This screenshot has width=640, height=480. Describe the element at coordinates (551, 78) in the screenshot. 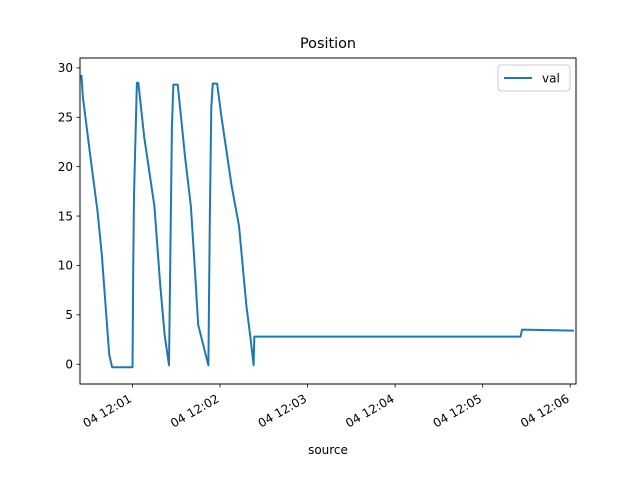

I see `legend-entry: val` at that location.